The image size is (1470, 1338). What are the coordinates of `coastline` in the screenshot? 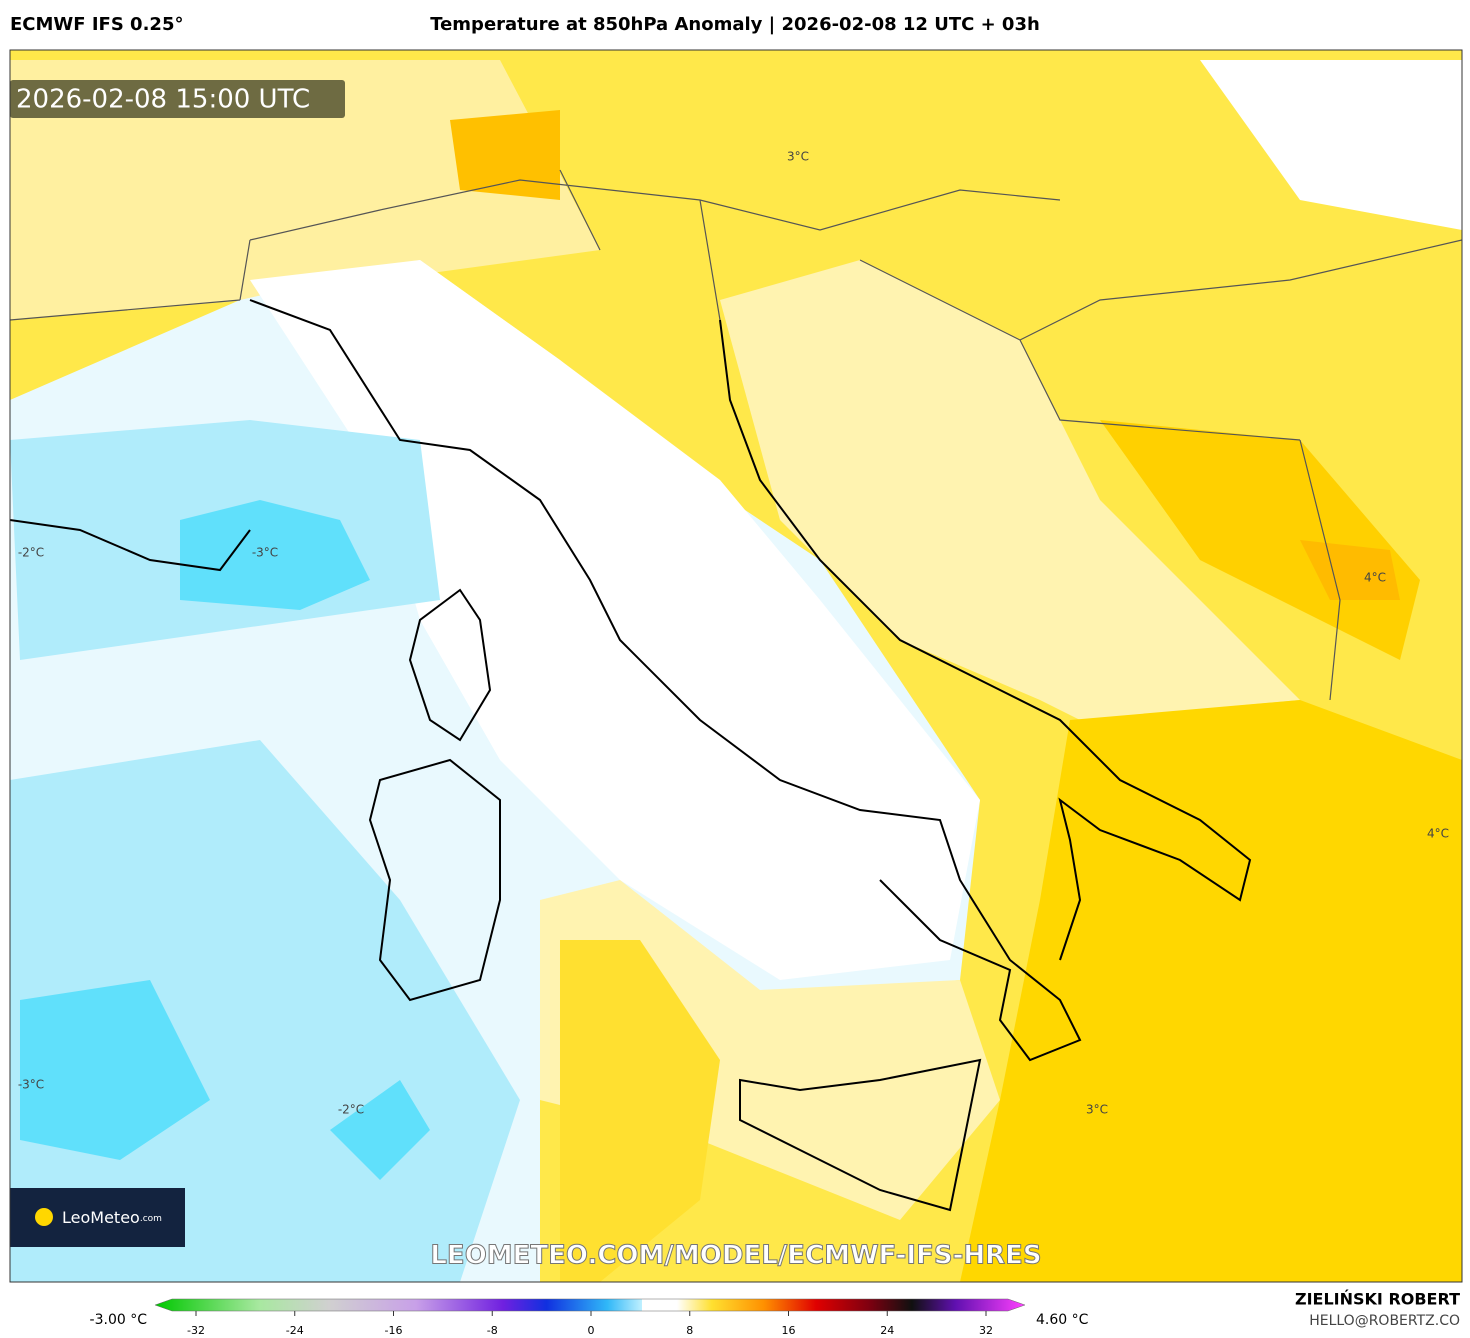 It's located at (130, 545).